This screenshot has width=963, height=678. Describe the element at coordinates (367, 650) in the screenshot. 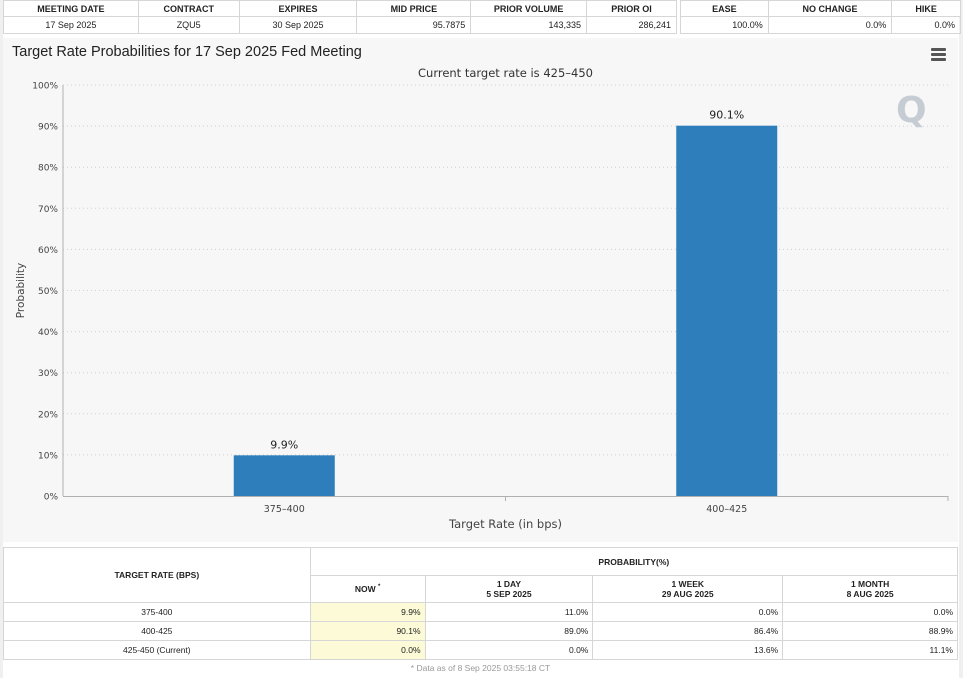

I see `row-now-value: 0.0%` at that location.